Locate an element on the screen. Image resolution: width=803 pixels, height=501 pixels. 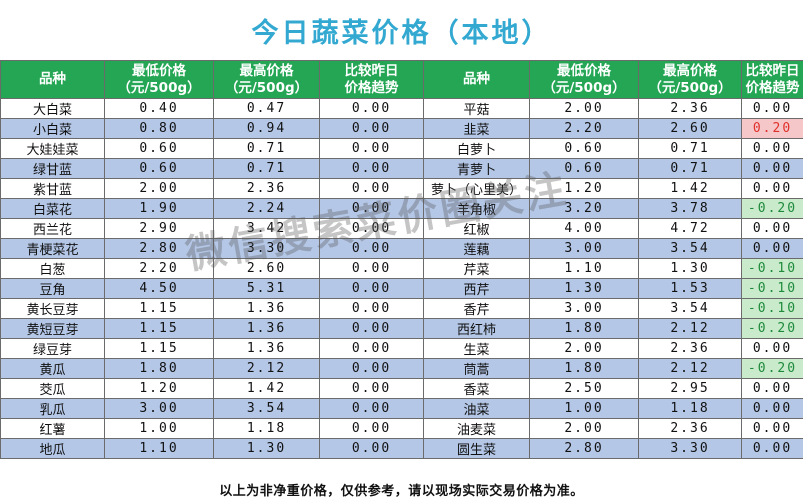
cell-name-right: 红椒 is located at coordinates (476, 228).